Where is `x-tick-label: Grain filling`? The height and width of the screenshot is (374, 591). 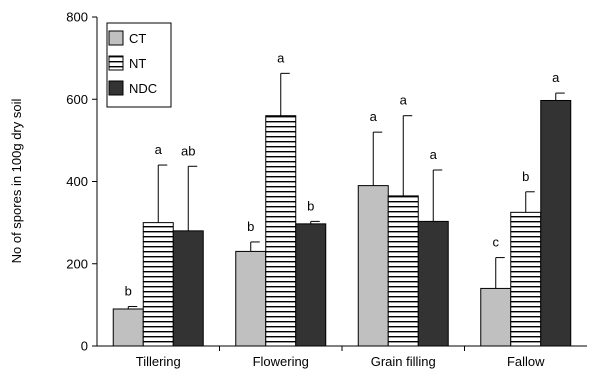 x-tick-label: Grain filling is located at coordinates (403, 361).